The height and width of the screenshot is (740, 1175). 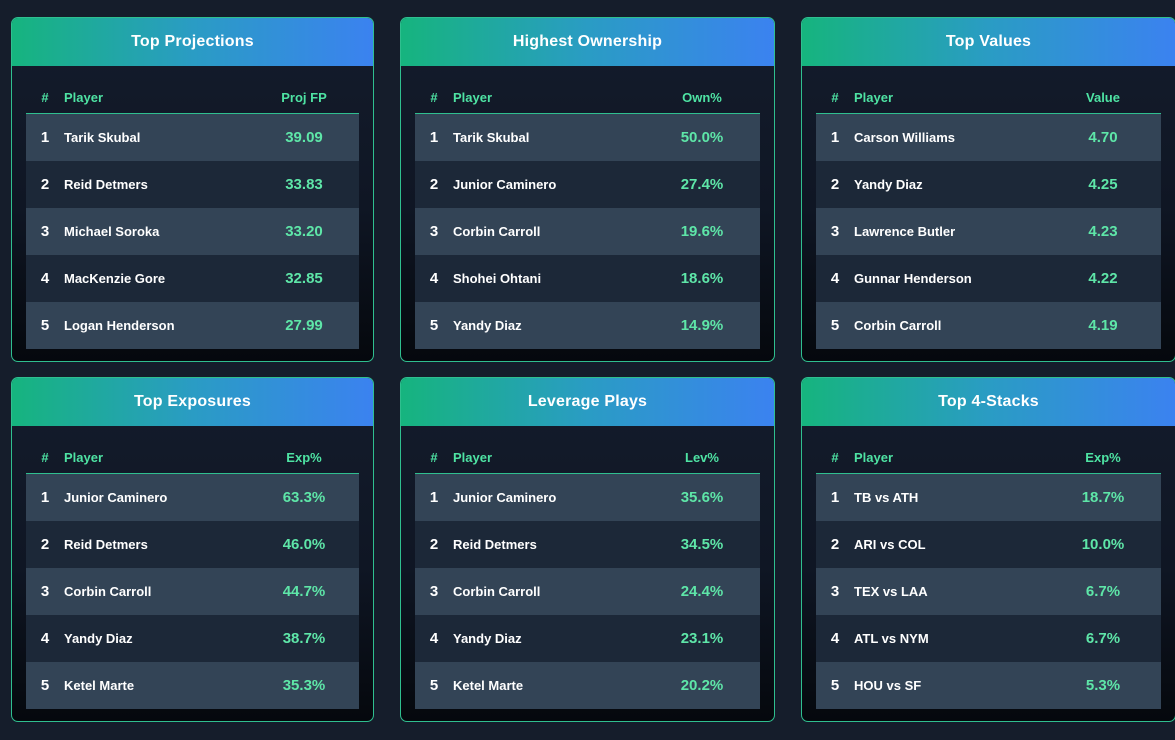 I want to click on row-value: 4.25, so click(x=1103, y=184).